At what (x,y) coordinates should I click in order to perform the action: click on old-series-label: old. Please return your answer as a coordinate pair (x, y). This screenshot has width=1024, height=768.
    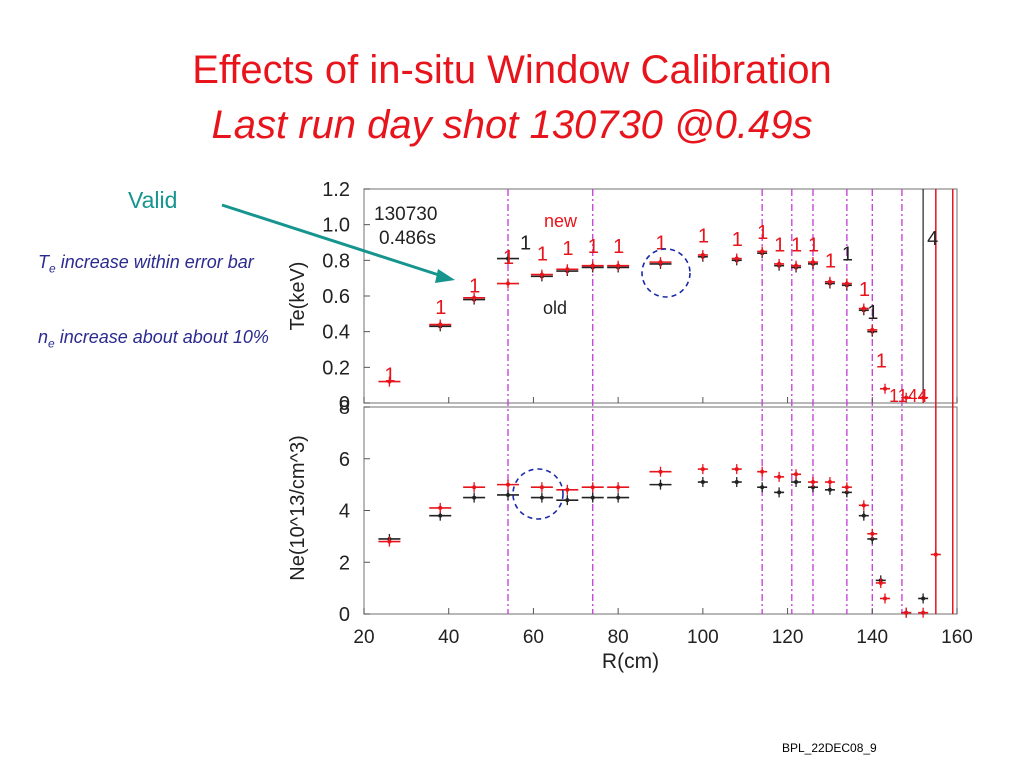
    Looking at the image, I should click on (555, 308).